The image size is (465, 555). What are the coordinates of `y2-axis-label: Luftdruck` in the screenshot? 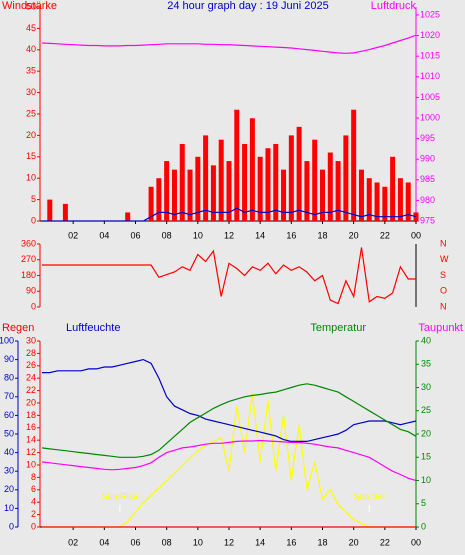 It's located at (394, 6).